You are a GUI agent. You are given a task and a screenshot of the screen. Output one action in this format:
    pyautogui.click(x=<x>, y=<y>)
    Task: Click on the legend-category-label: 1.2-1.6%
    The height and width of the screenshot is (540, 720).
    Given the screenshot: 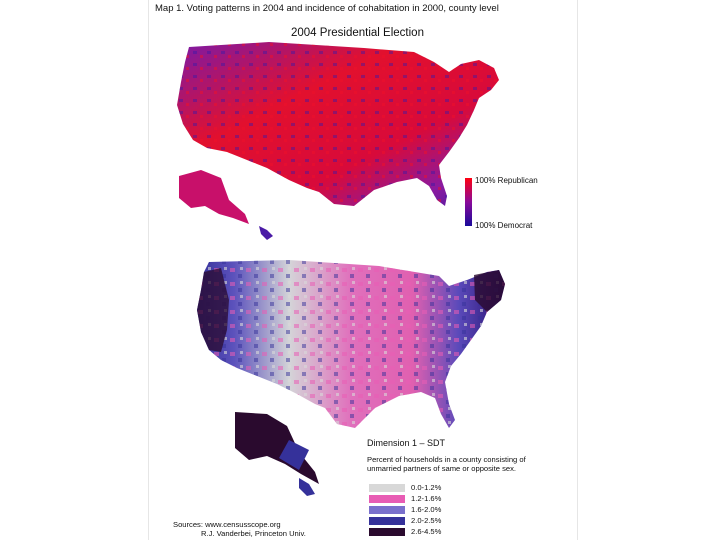 What is the action you would take?
    pyautogui.click(x=426, y=498)
    